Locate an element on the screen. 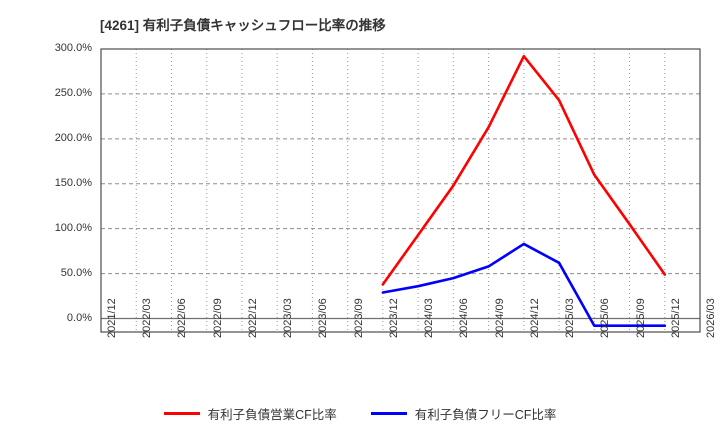 The width and height of the screenshot is (720, 440). x-axis-label: 2024/12 is located at coordinates (534, 318).